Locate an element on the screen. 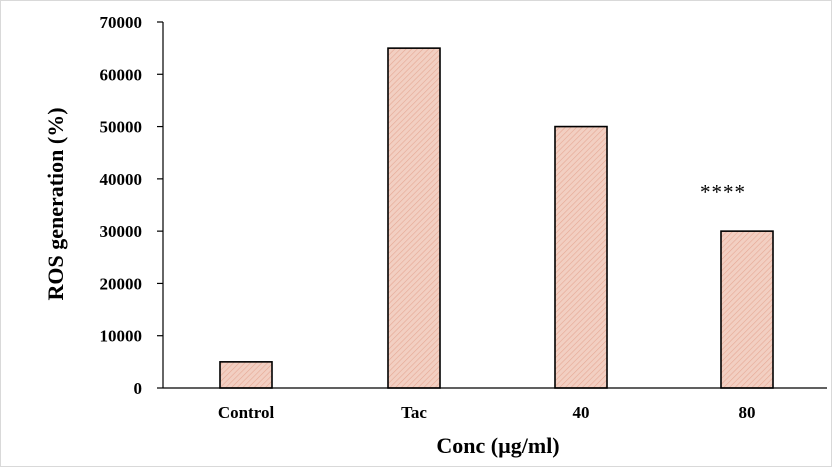  y-tick-label: 0 is located at coordinates (138, 388).